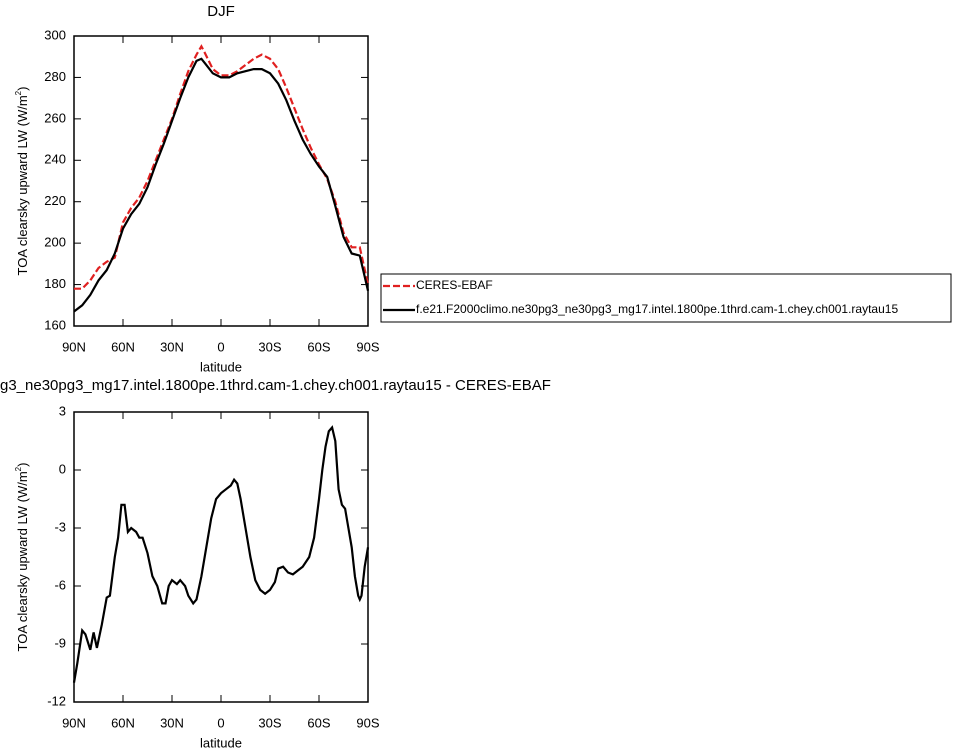  I want to click on legend-label: CERES-EBAF, so click(454, 285).